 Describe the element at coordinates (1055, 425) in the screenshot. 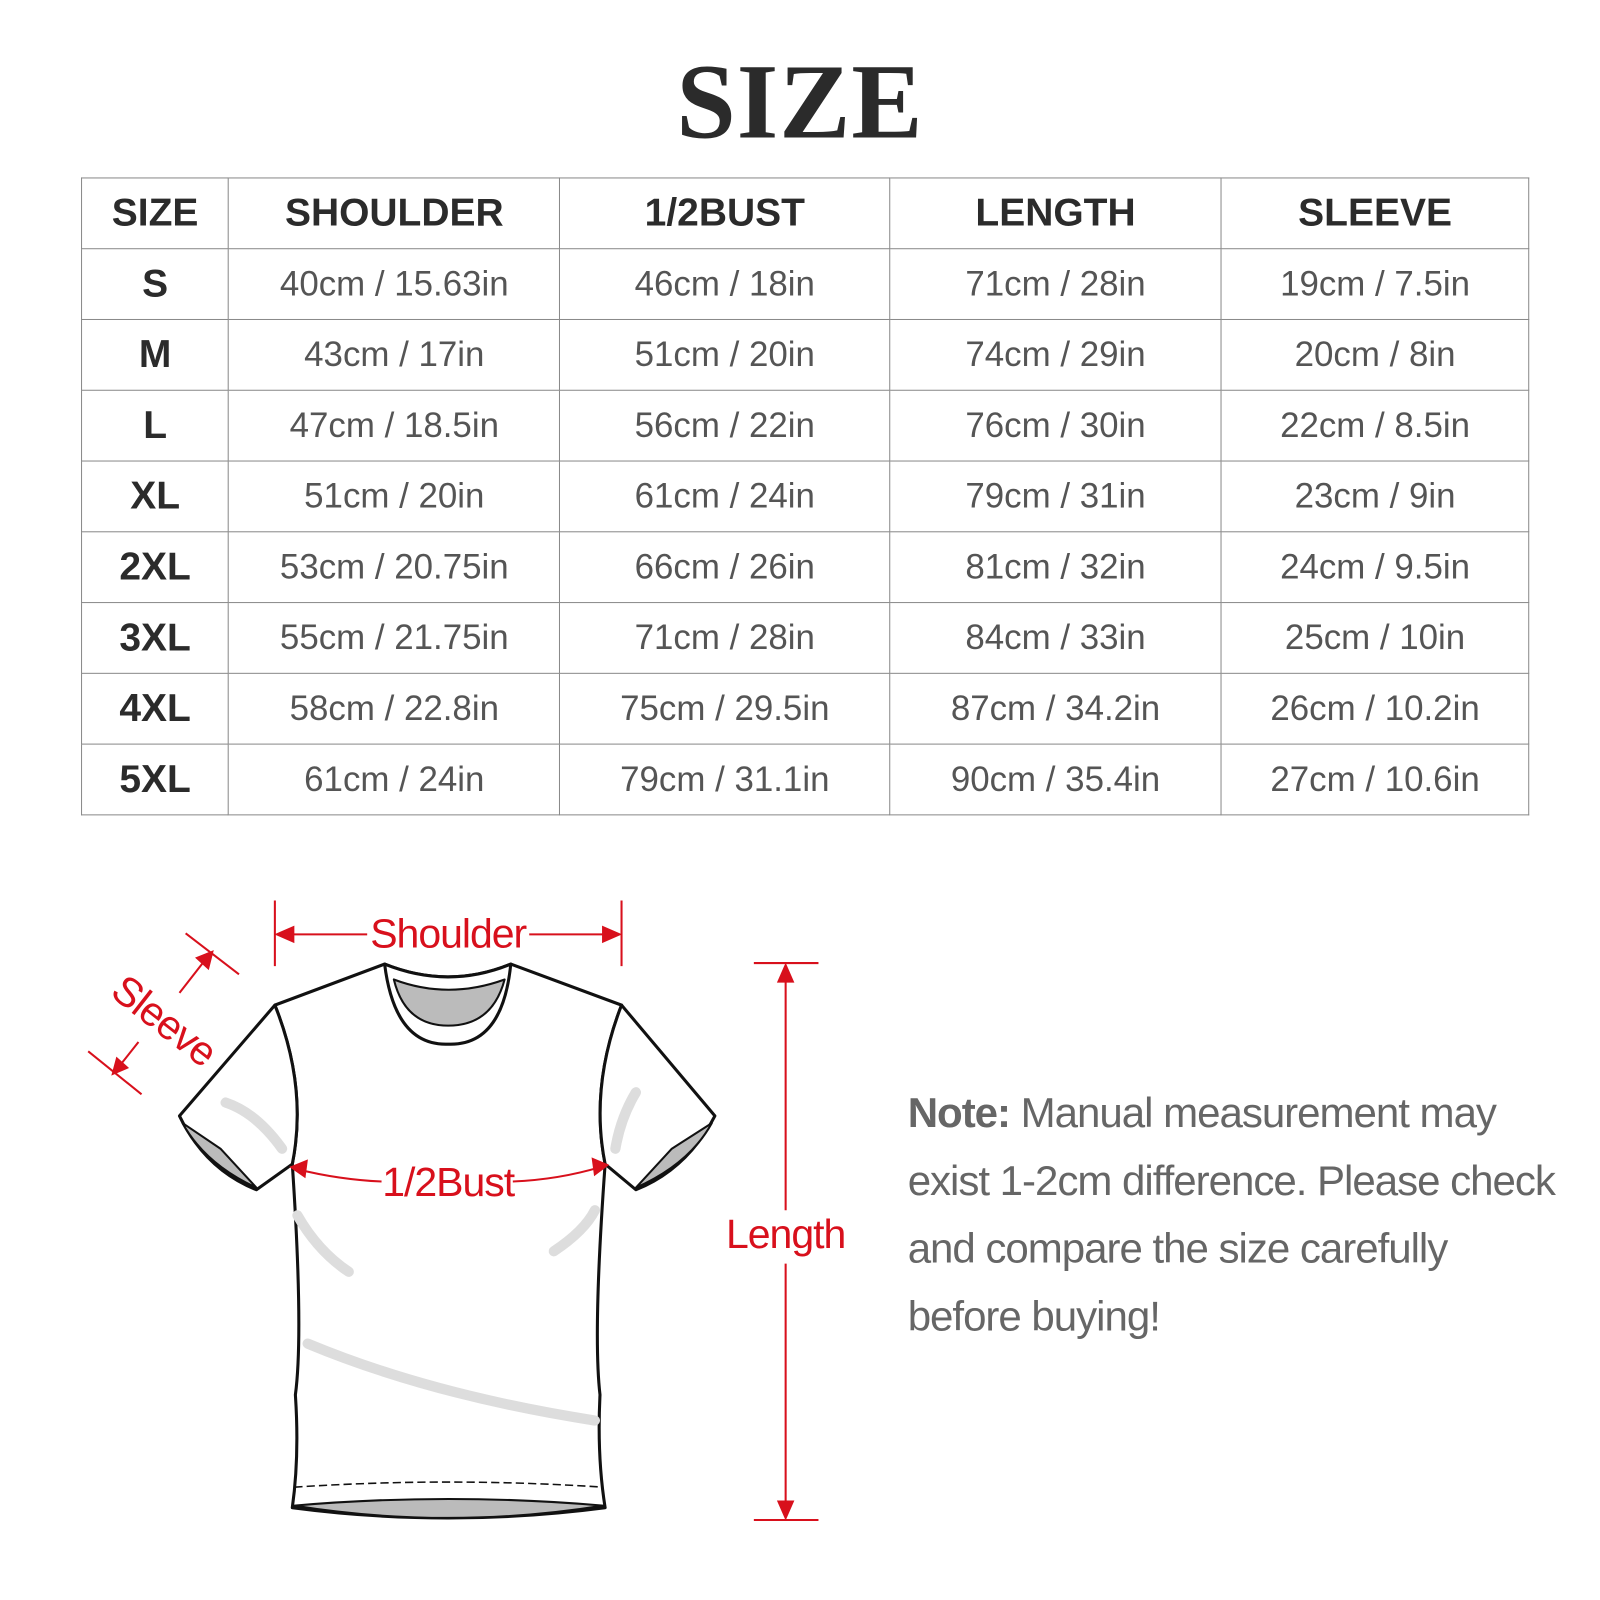

I see `measurement-cell: 76cm / 30in` at that location.